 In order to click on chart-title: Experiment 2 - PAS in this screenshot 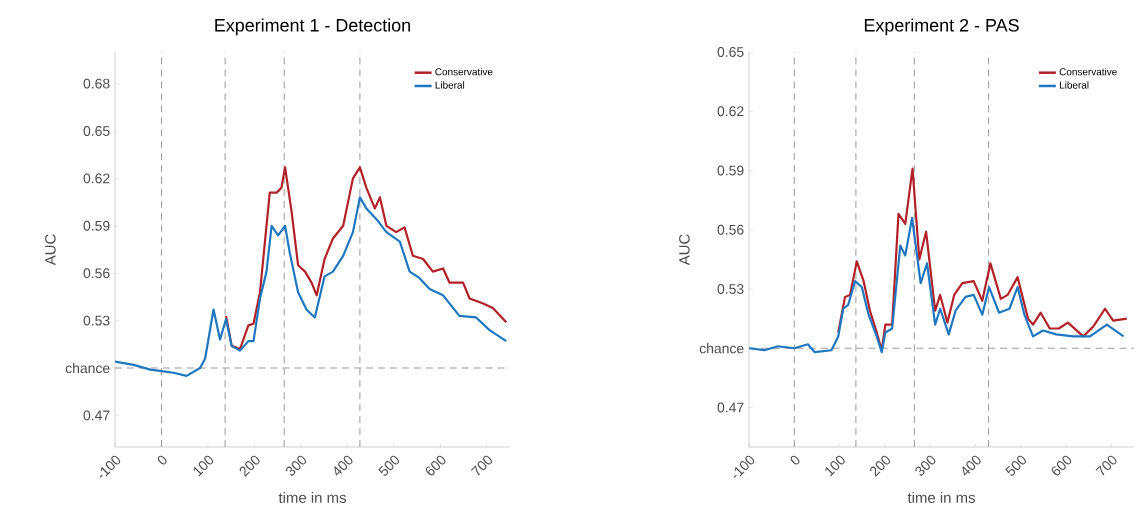, I will do `click(941, 27)`.